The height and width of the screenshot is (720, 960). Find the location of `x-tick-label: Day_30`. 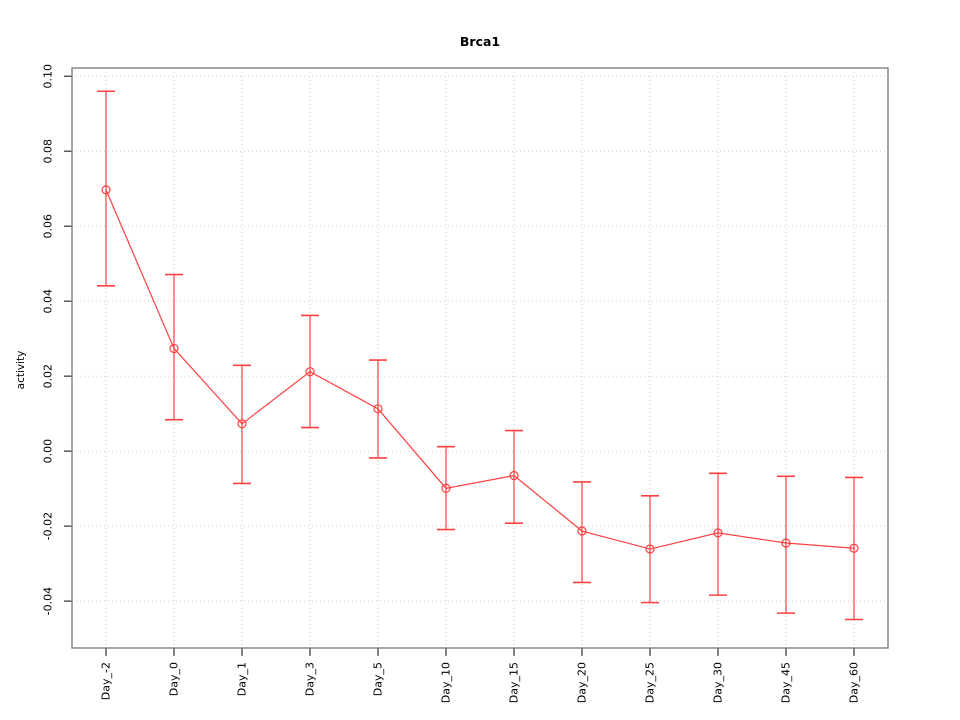

x-tick-label: Day_30 is located at coordinates (718, 682).